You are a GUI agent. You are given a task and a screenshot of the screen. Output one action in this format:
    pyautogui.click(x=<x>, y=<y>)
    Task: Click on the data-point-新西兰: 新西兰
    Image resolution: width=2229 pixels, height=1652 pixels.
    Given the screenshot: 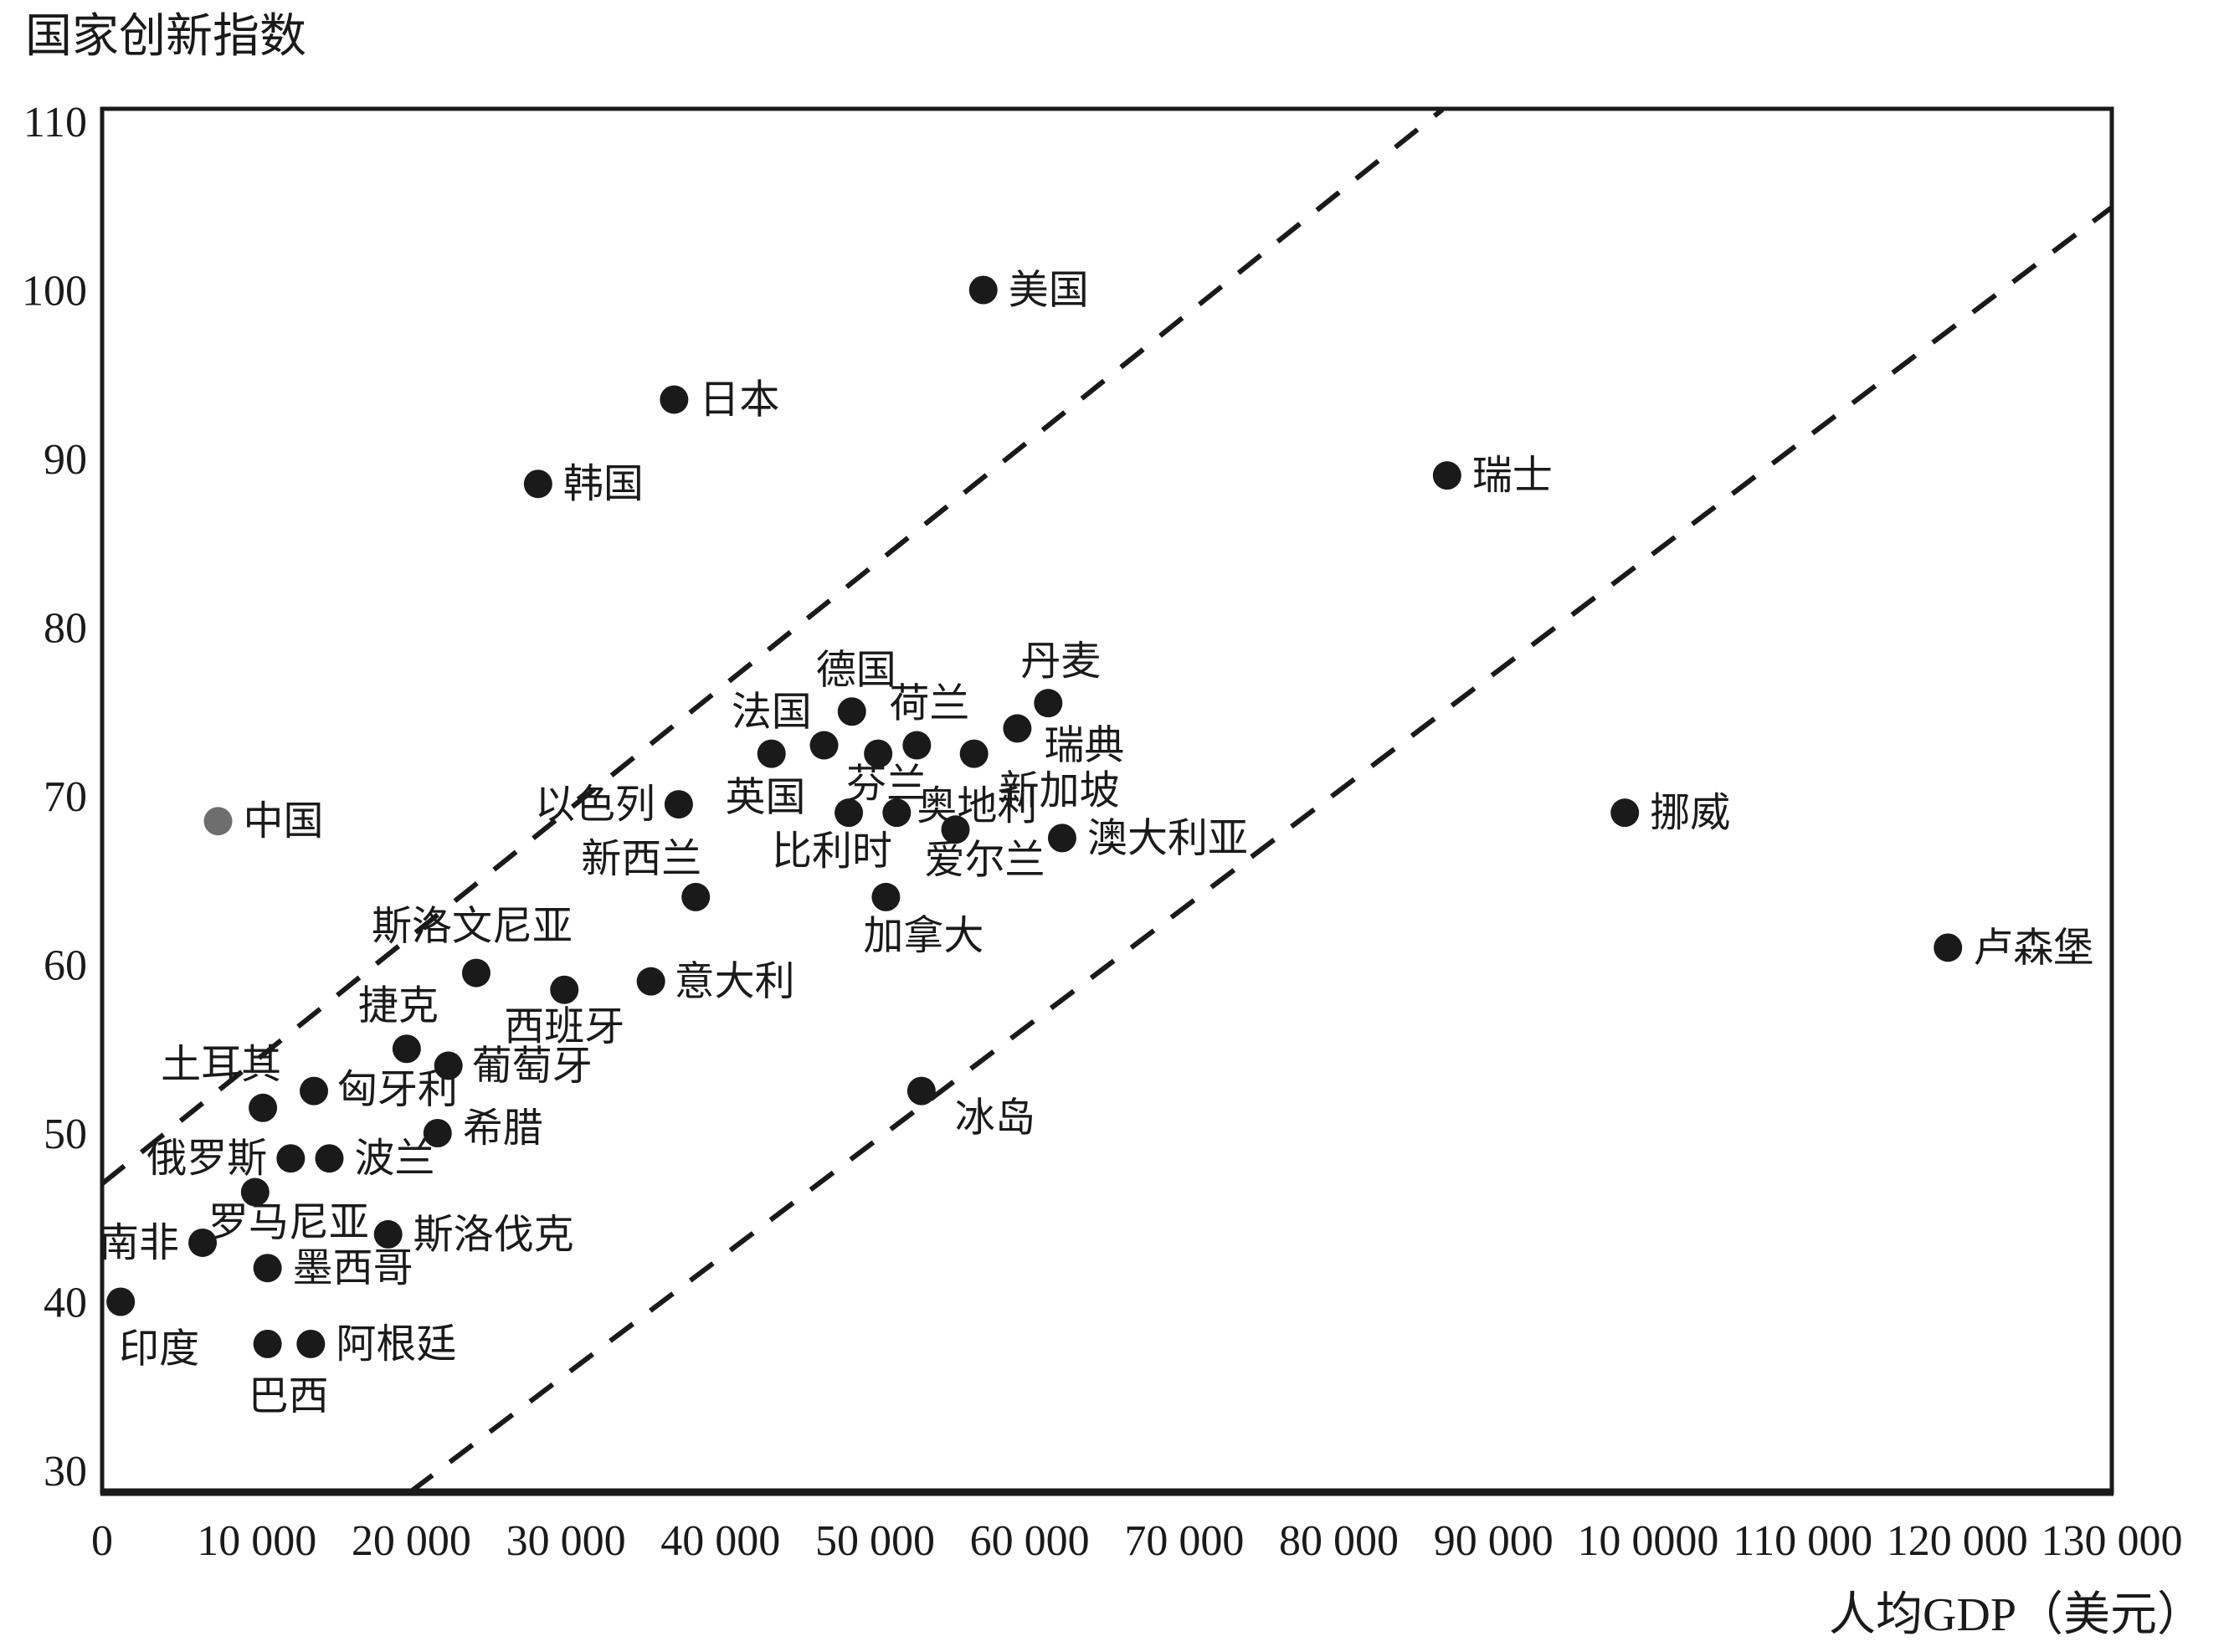 What is the action you would take?
    pyautogui.click(x=646, y=874)
    